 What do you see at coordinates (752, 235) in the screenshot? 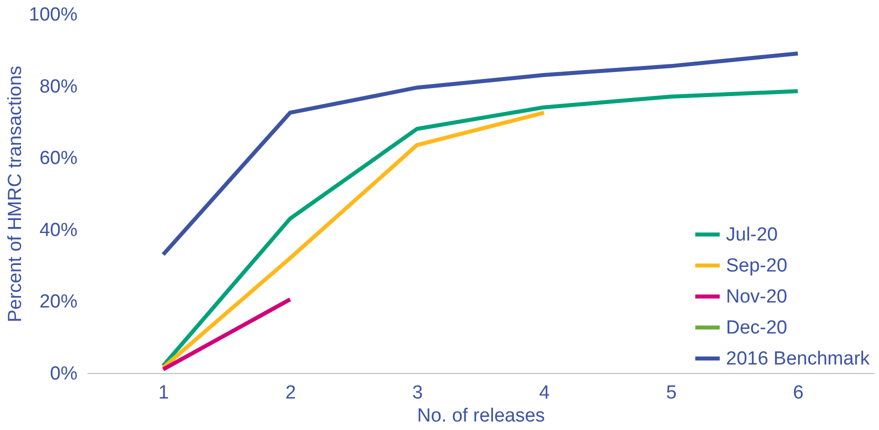
I see `legend-label: Jul-20` at bounding box center [752, 235].